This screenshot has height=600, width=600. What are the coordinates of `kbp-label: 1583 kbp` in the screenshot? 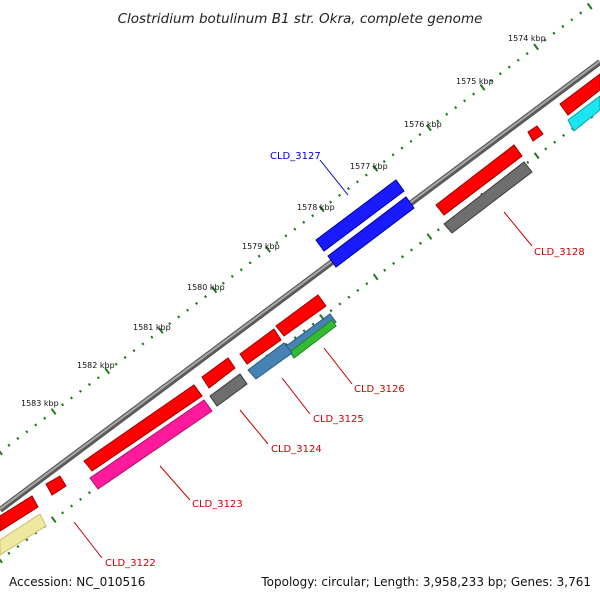 It's located at (40, 403).